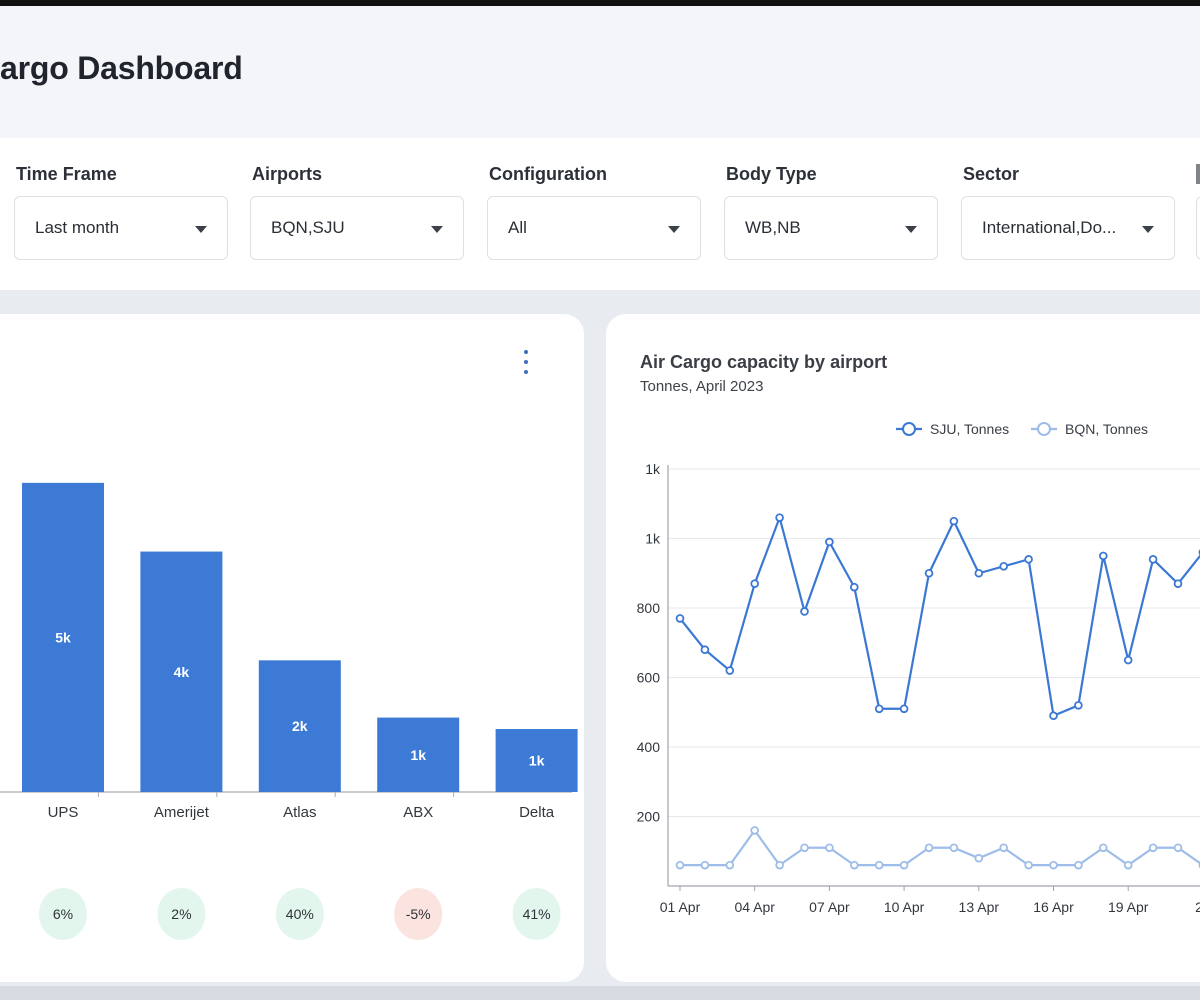  I want to click on body-type-dropdown: WB,NB, so click(831, 228).